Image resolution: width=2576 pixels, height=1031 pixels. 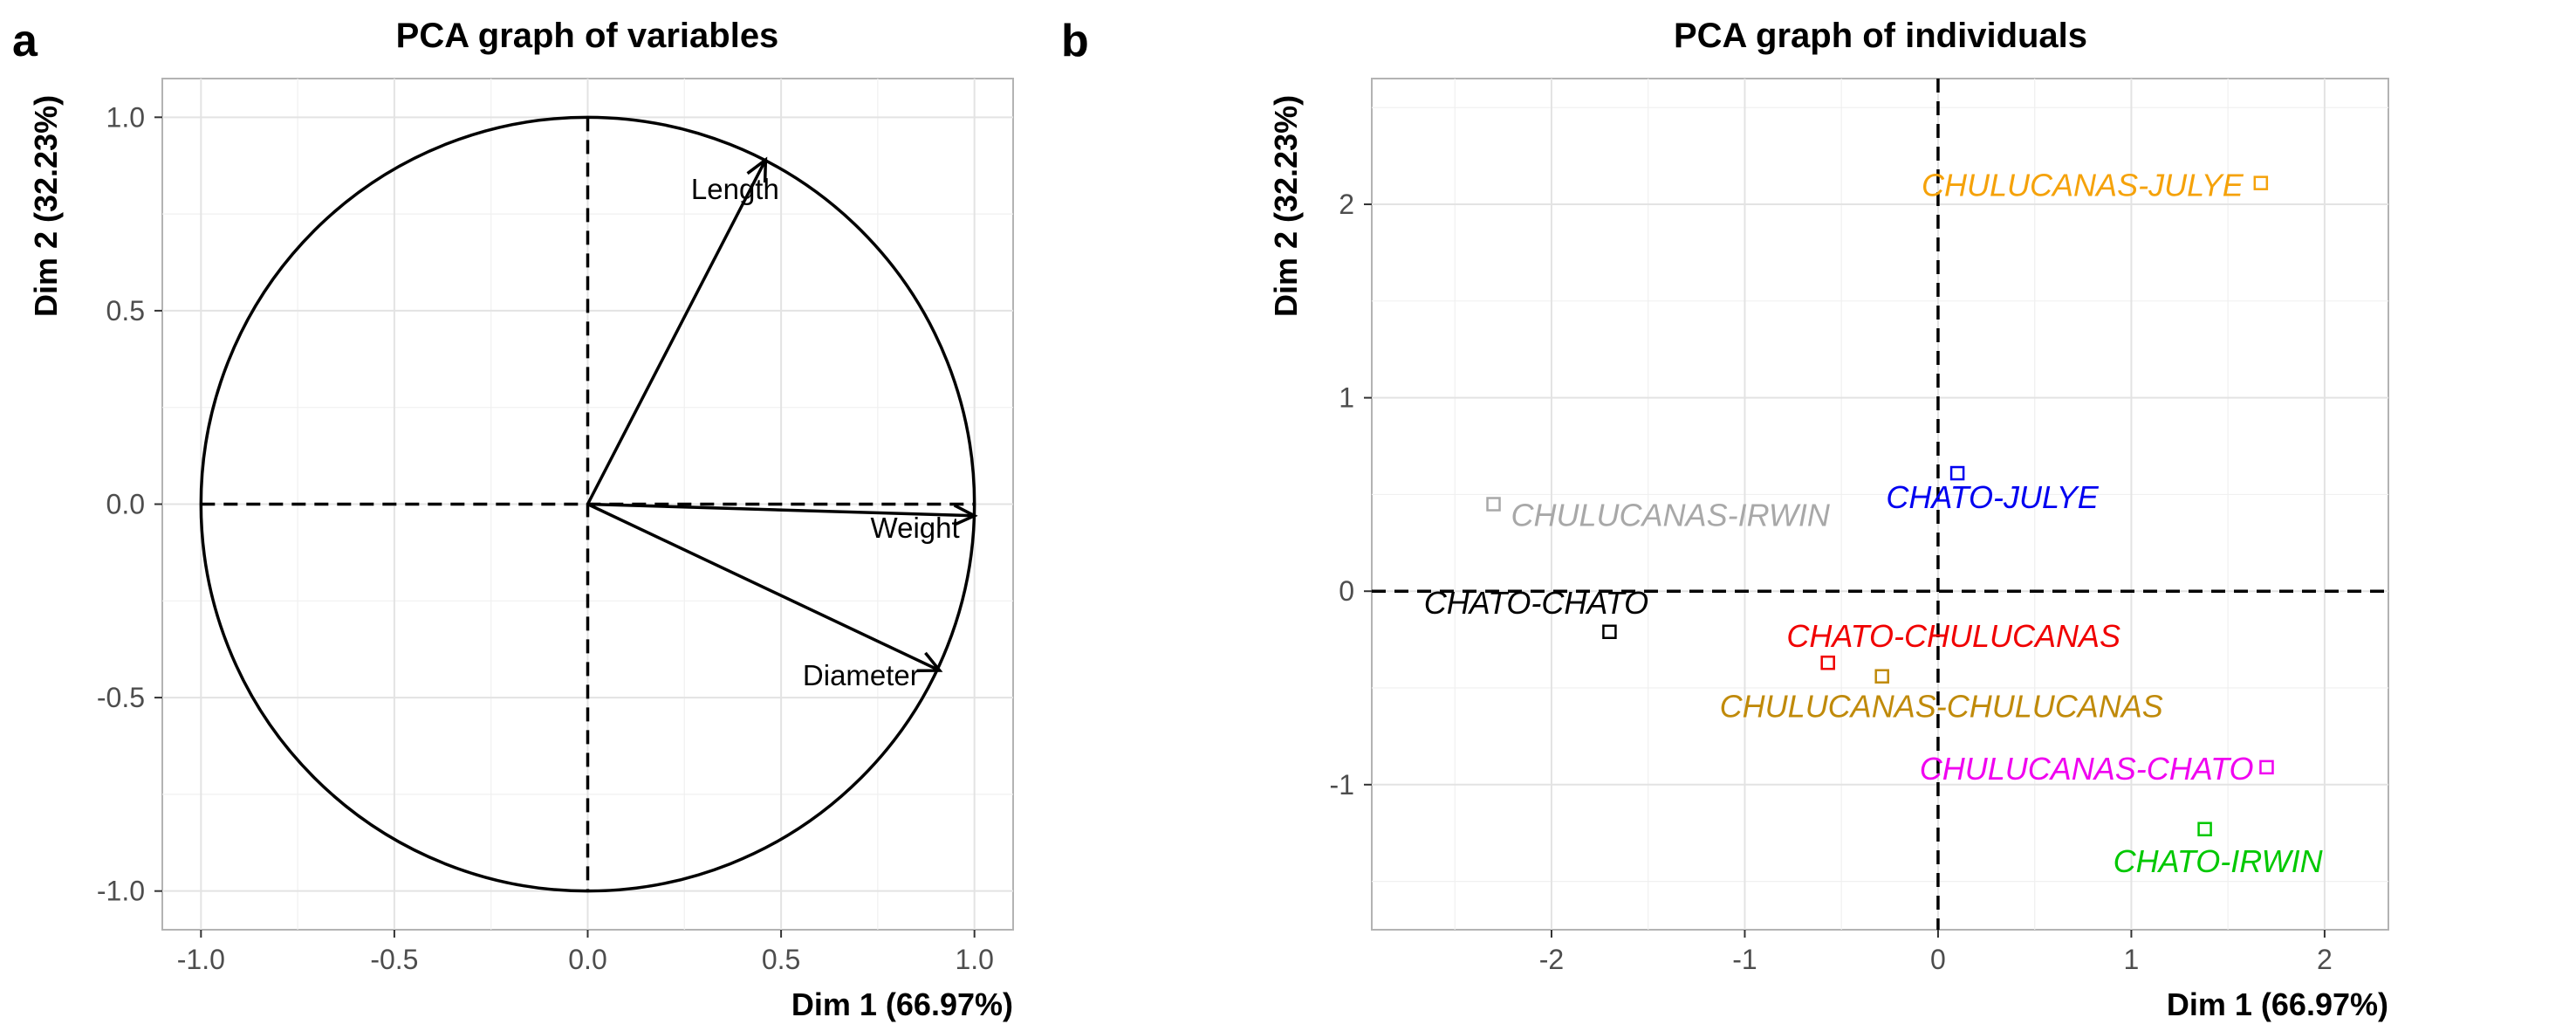 What do you see at coordinates (1744, 959) in the screenshot?
I see `x-tick-label: -1` at bounding box center [1744, 959].